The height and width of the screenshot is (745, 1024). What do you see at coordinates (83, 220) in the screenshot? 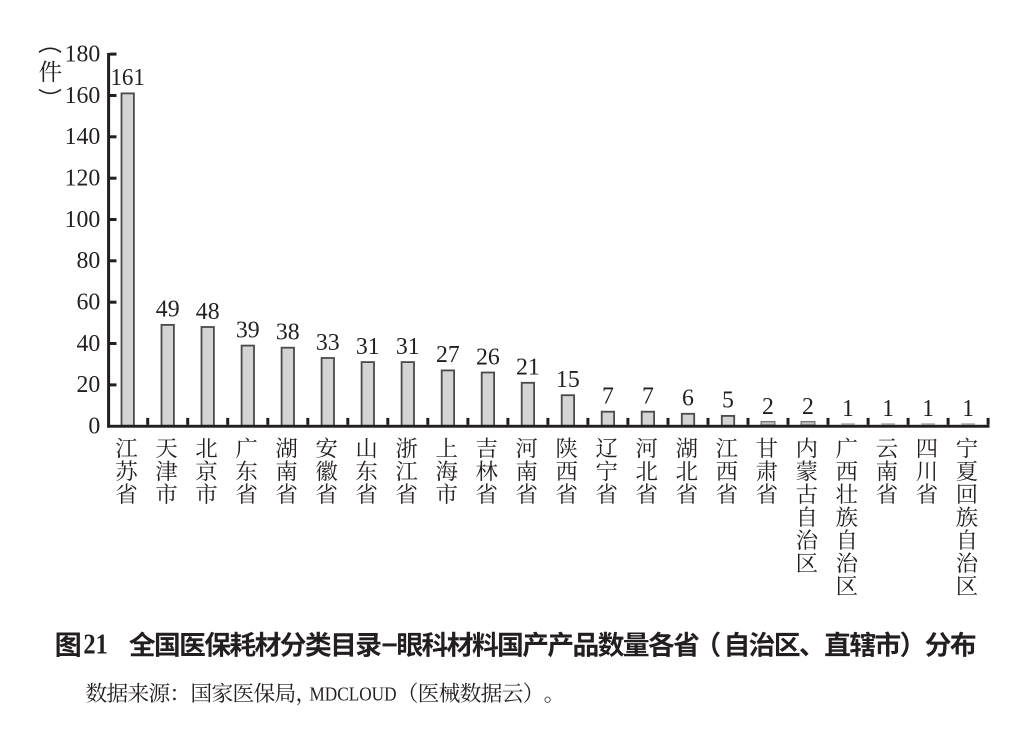
I see `svg-text: 100` at bounding box center [83, 220].